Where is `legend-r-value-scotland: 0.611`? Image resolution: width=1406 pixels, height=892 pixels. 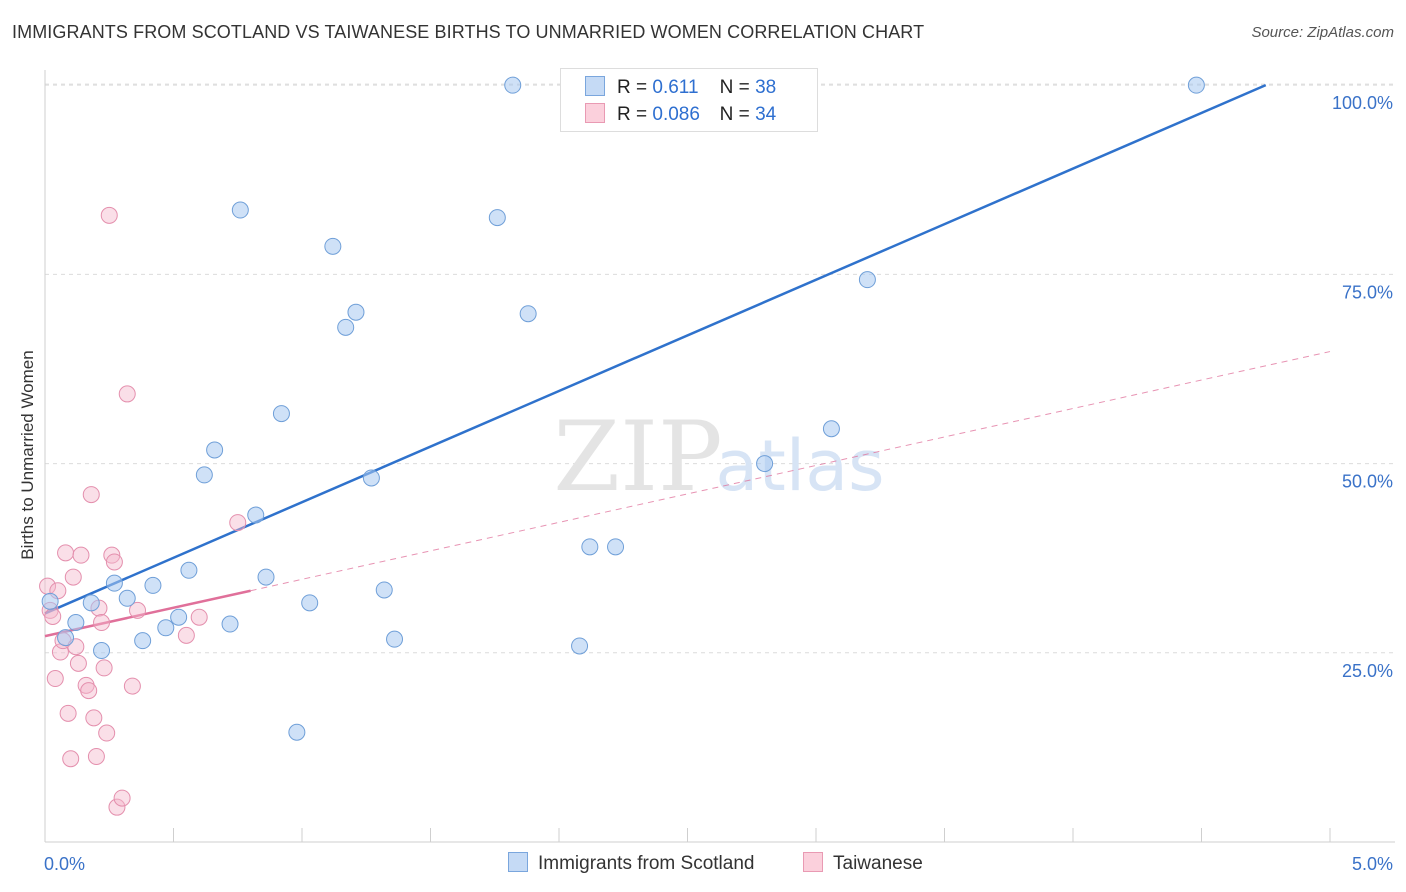 legend-r-value-scotland: 0.611 is located at coordinates (675, 87).